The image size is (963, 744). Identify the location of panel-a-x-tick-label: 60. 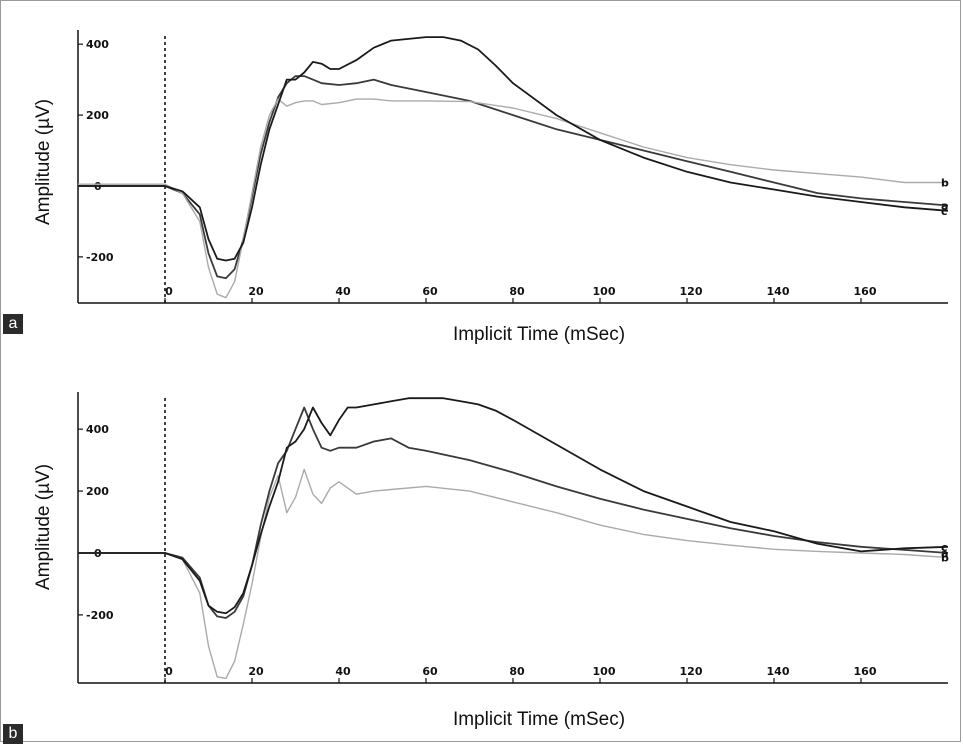
(430, 291).